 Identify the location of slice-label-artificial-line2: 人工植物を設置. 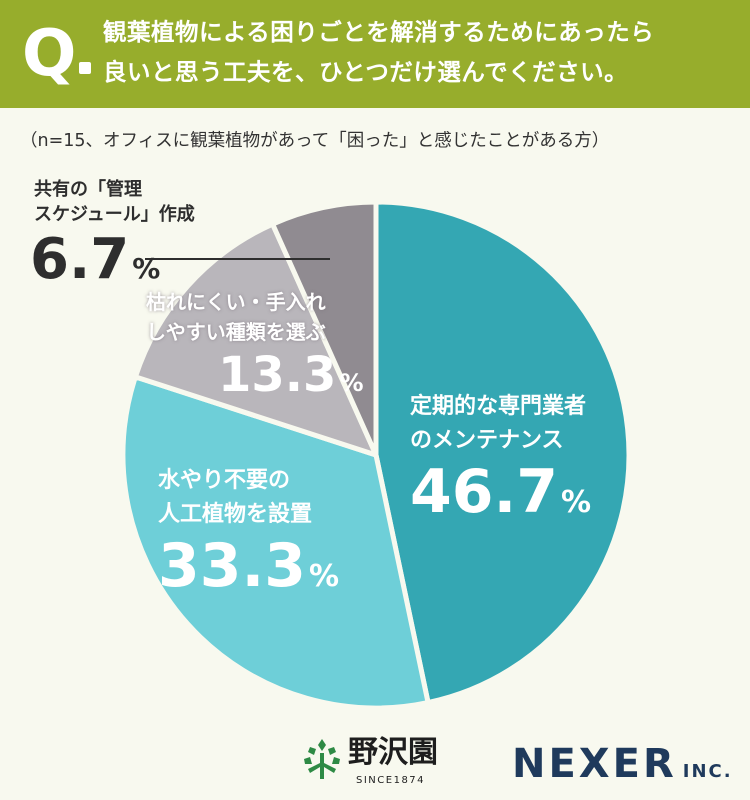
(235, 514).